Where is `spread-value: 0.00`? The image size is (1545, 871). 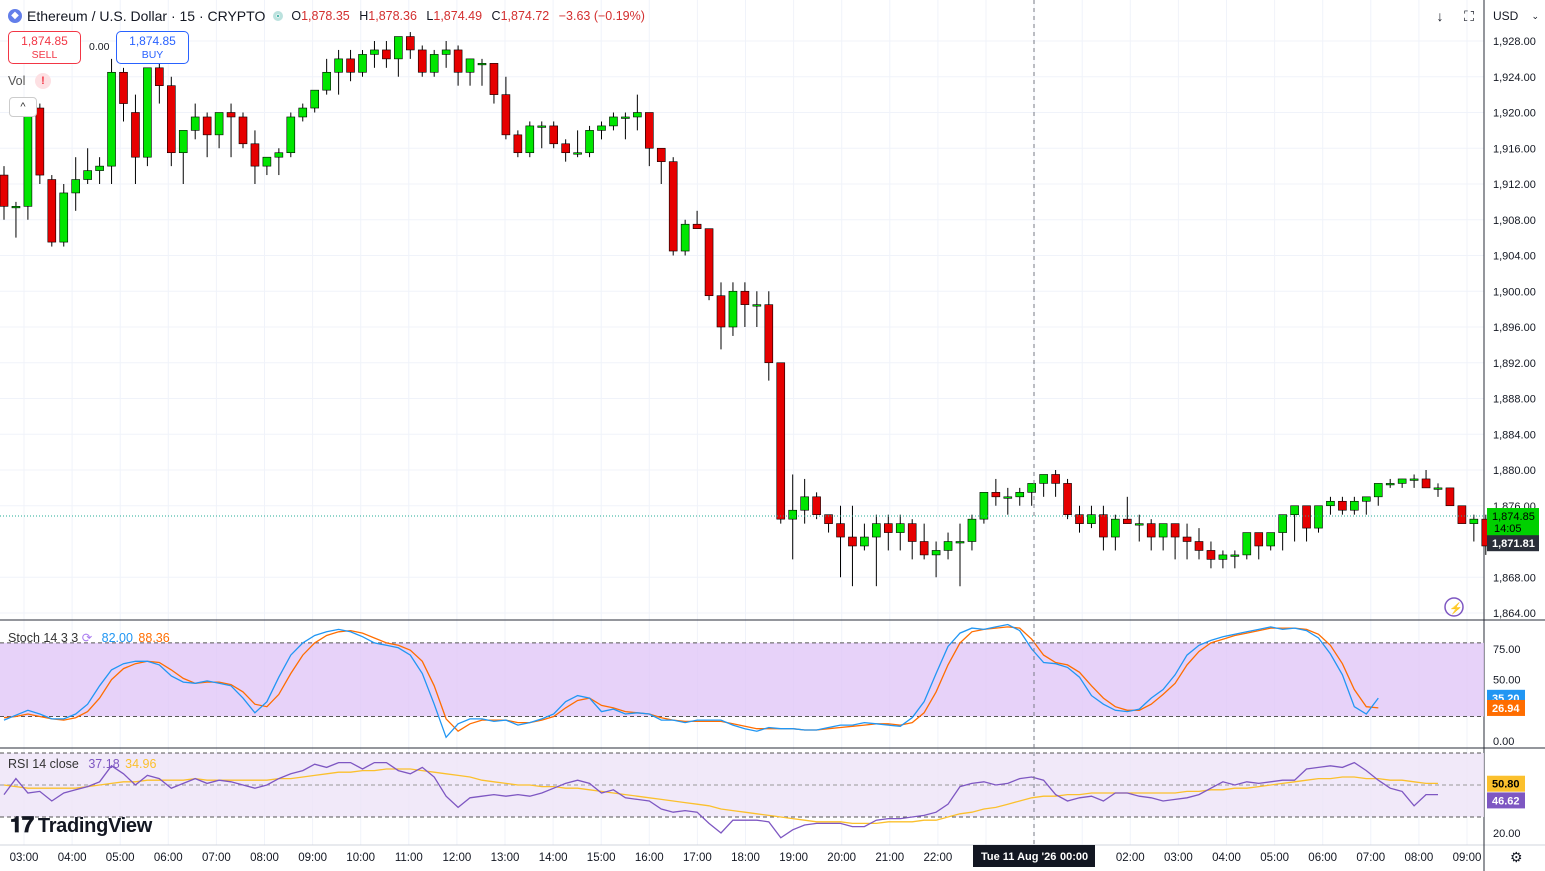
spread-value: 0.00 is located at coordinates (99, 47).